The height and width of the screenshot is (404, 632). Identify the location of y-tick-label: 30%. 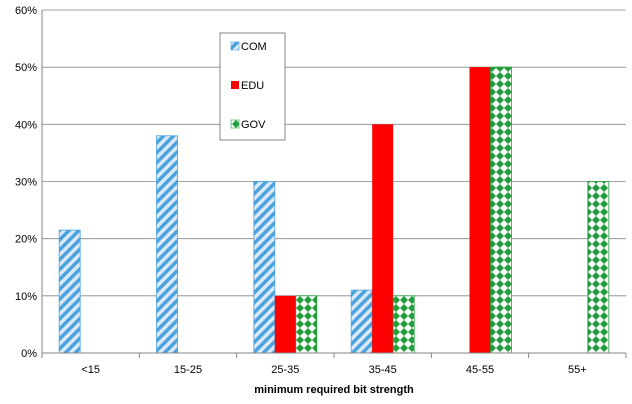
(26, 183).